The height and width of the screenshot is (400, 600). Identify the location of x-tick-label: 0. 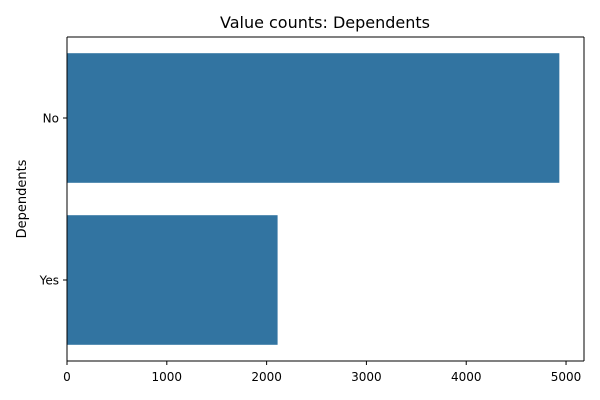
(67, 377).